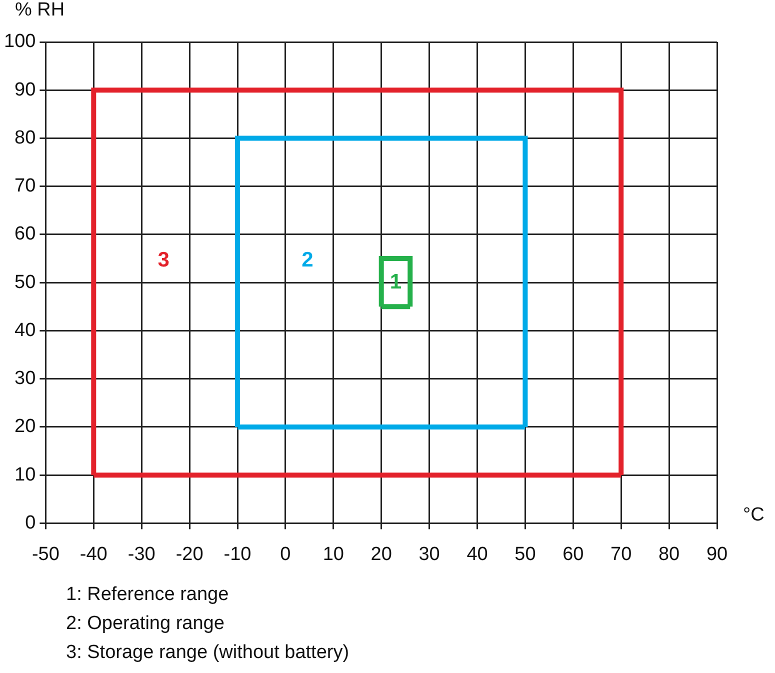 The width and height of the screenshot is (775, 673). What do you see at coordinates (669, 554) in the screenshot?
I see `x-tick-label: 80` at bounding box center [669, 554].